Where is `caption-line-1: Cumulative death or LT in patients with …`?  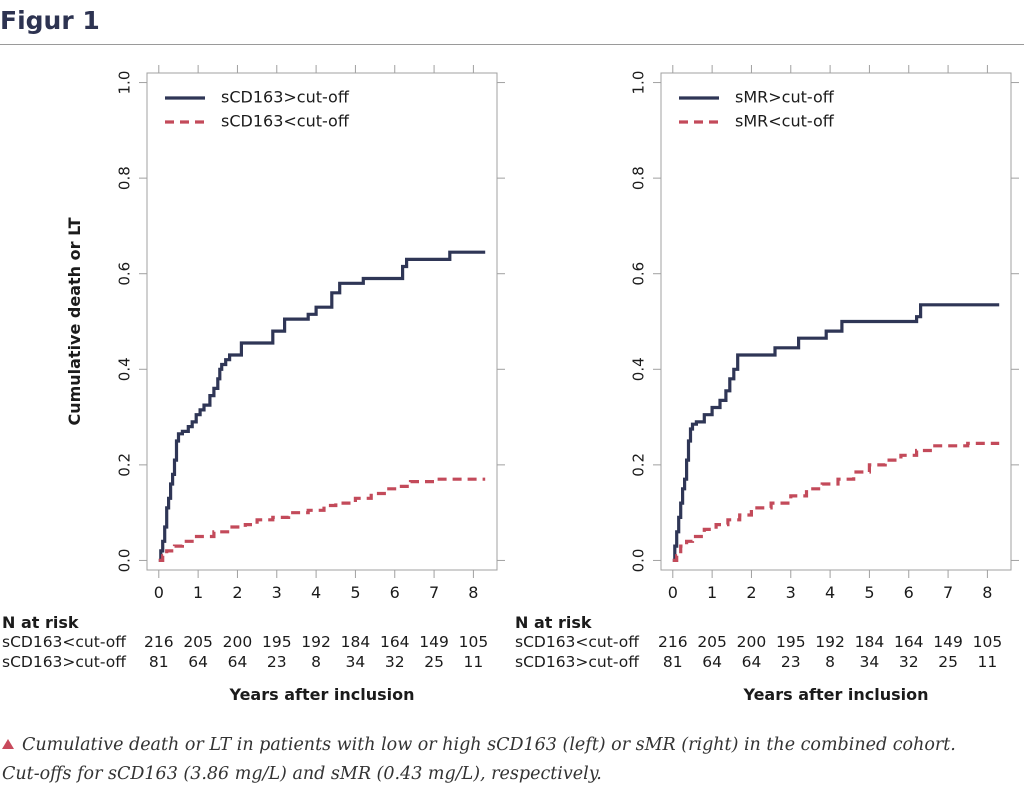
caption-line-1: Cumulative death or LT in patients with … is located at coordinates (509, 745).